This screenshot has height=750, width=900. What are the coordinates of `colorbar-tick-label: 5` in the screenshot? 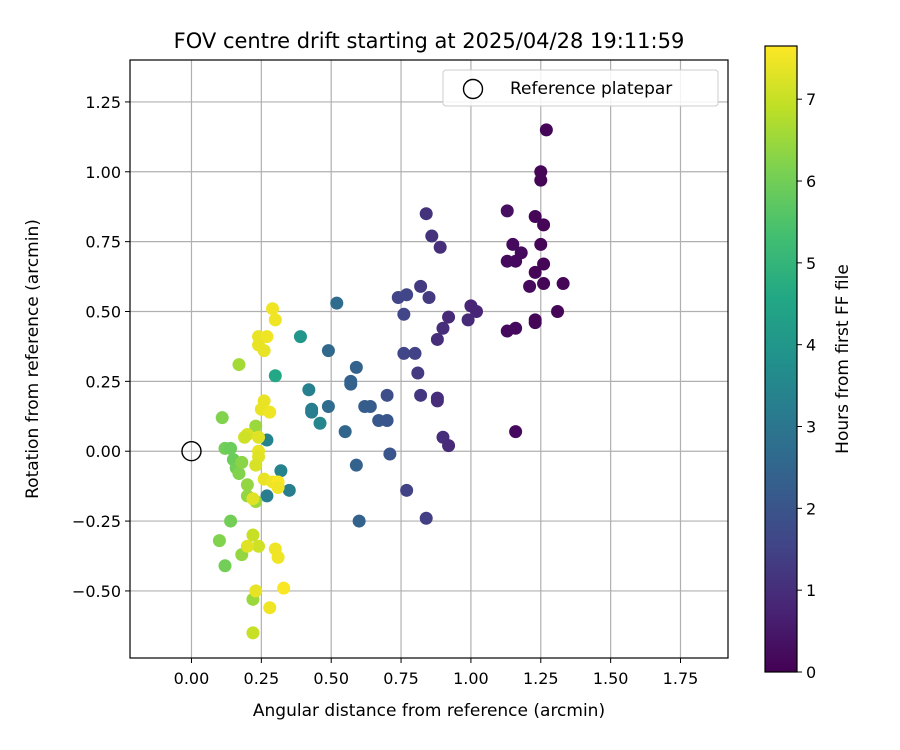 It's located at (811, 263).